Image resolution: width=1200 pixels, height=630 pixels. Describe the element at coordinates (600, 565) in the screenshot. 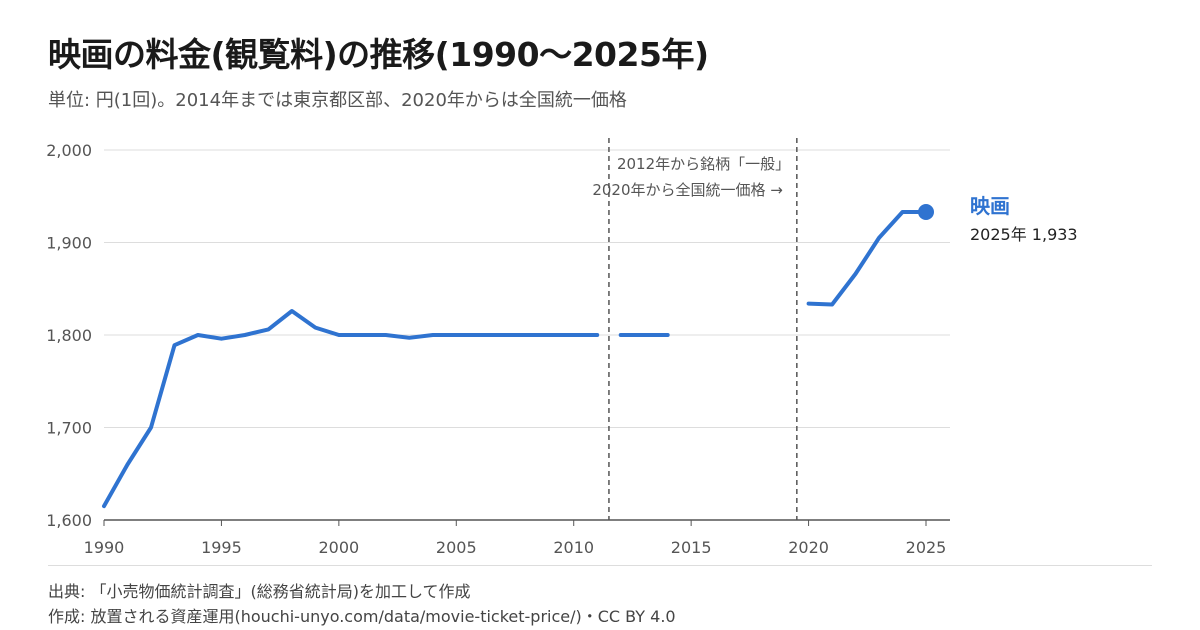

I see `footer-divider` at that location.